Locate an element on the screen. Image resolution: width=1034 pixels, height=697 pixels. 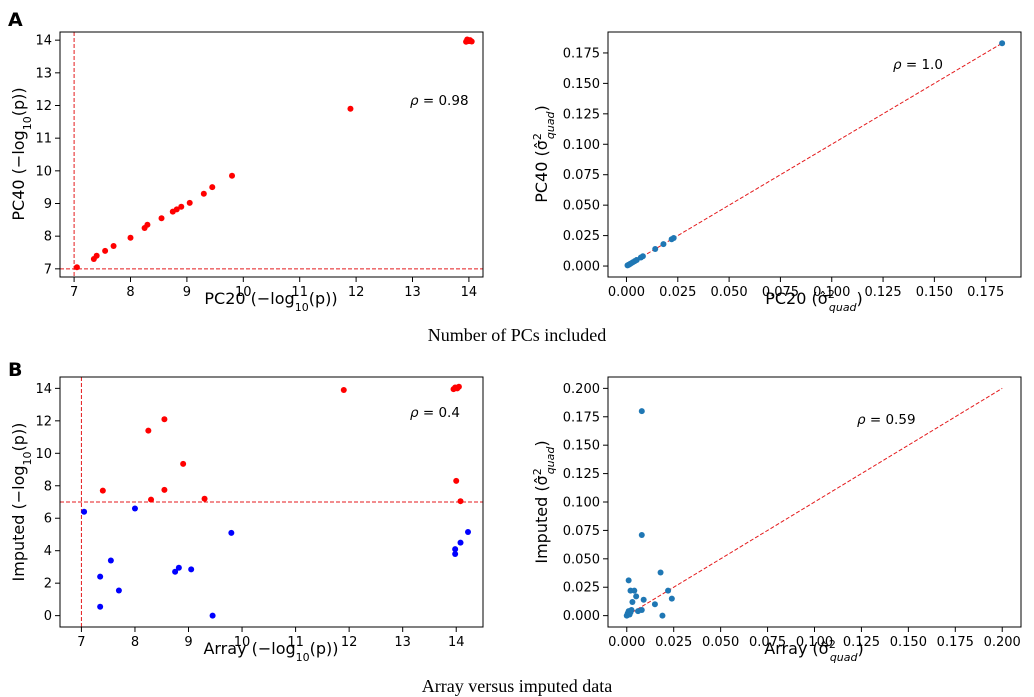
y-axis-label: PC40 (−log10(p)) is located at coordinates (21, 153).